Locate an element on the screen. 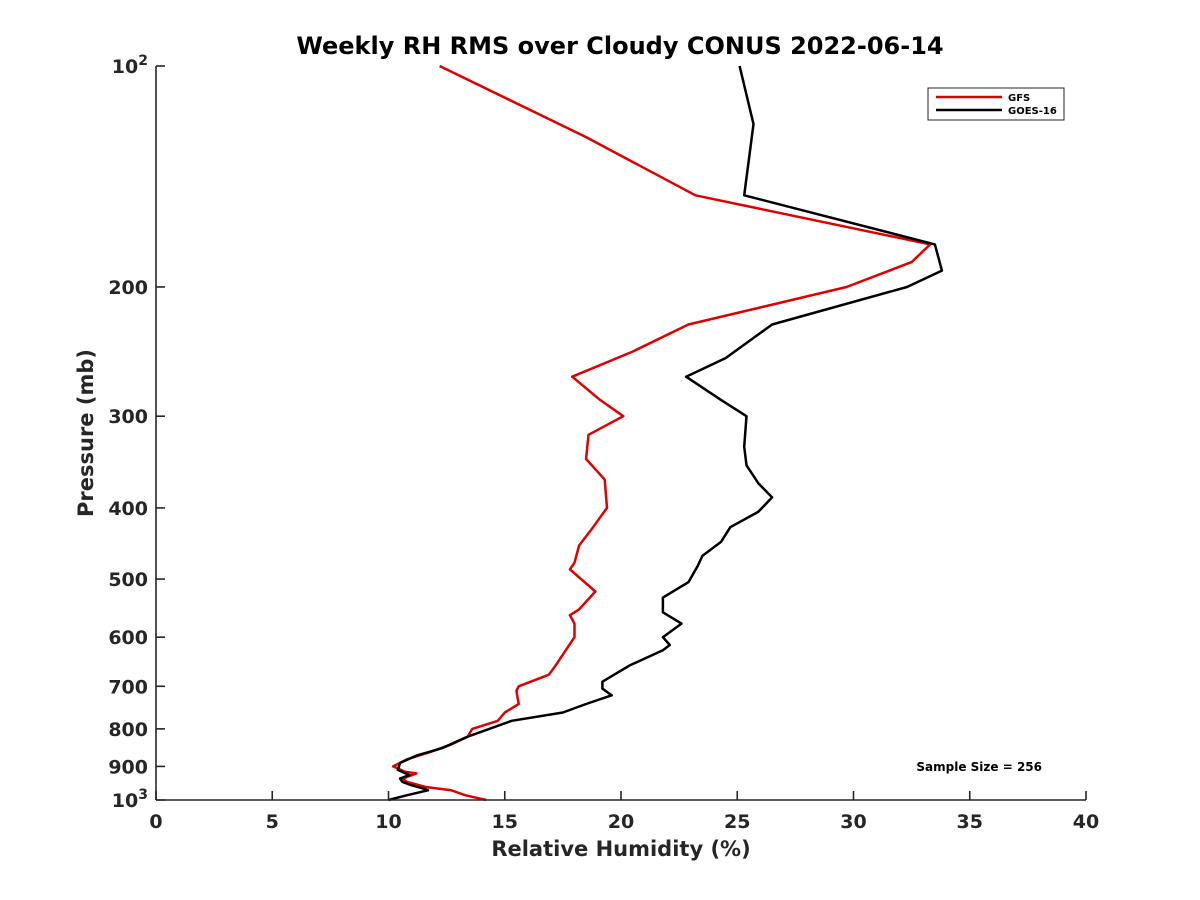  x-tick-label: 30 is located at coordinates (853, 822).